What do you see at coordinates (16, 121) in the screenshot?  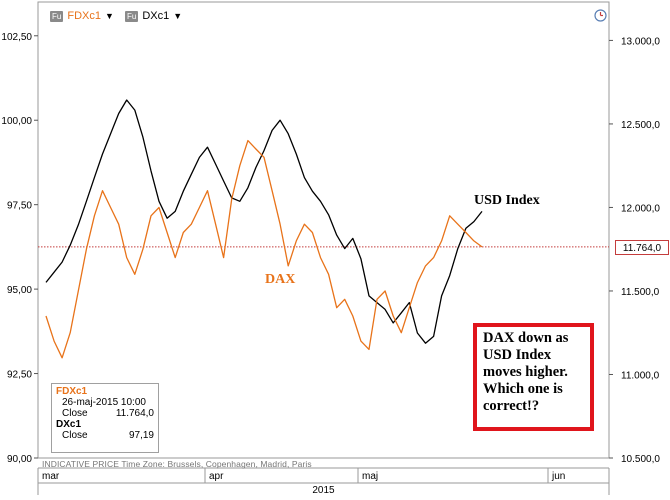 I see `left-tick-label: 100,00` at bounding box center [16, 121].